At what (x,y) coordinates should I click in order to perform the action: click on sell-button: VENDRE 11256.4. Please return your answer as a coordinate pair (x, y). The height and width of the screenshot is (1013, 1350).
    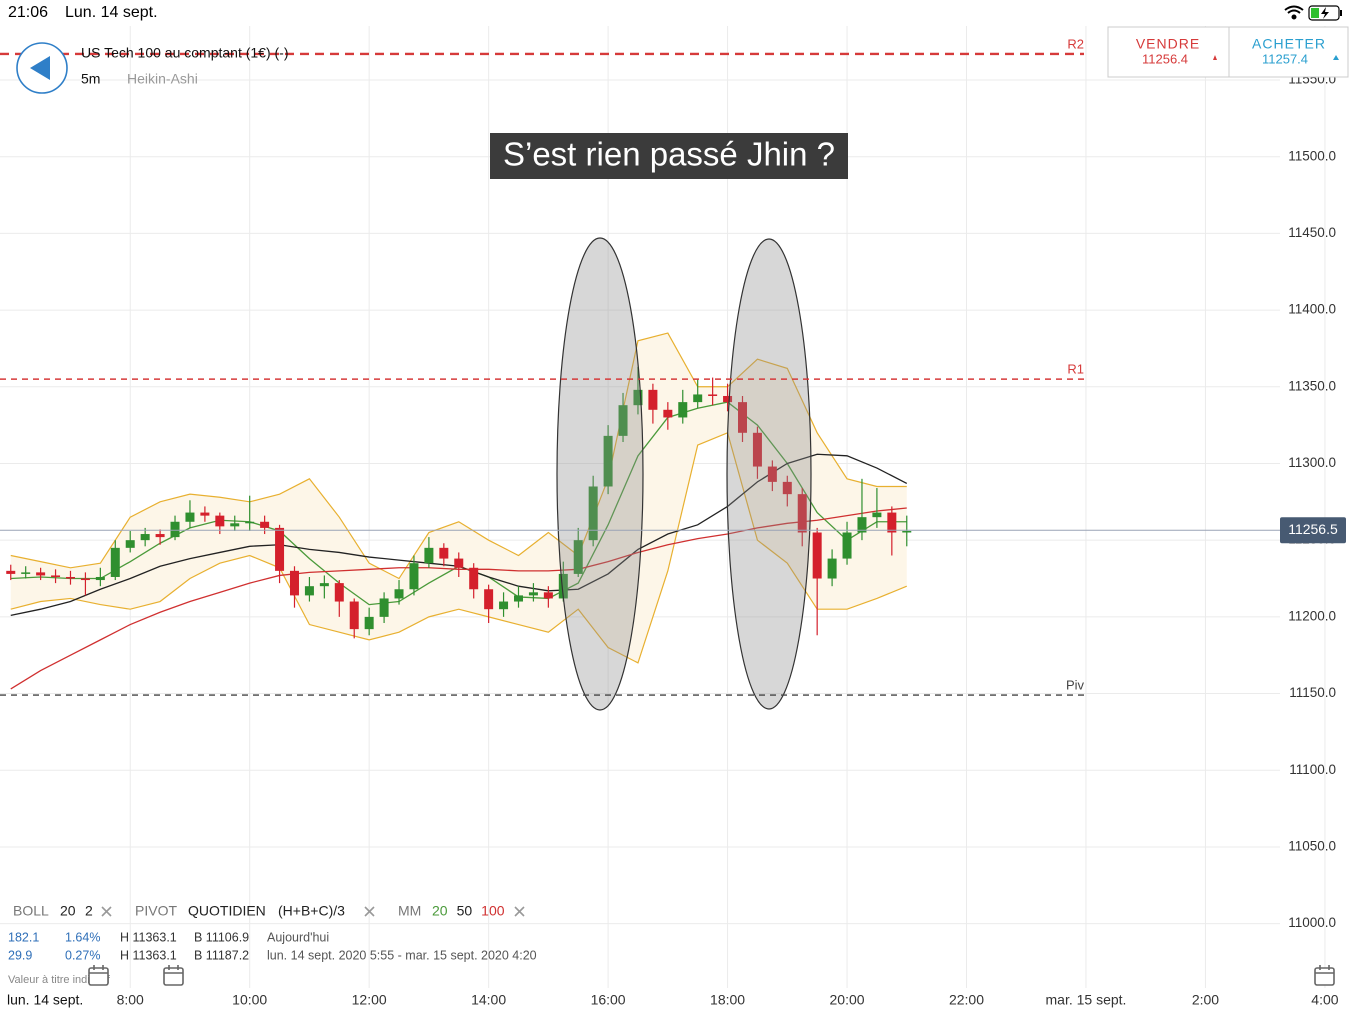
    Looking at the image, I should click on (1176, 51).